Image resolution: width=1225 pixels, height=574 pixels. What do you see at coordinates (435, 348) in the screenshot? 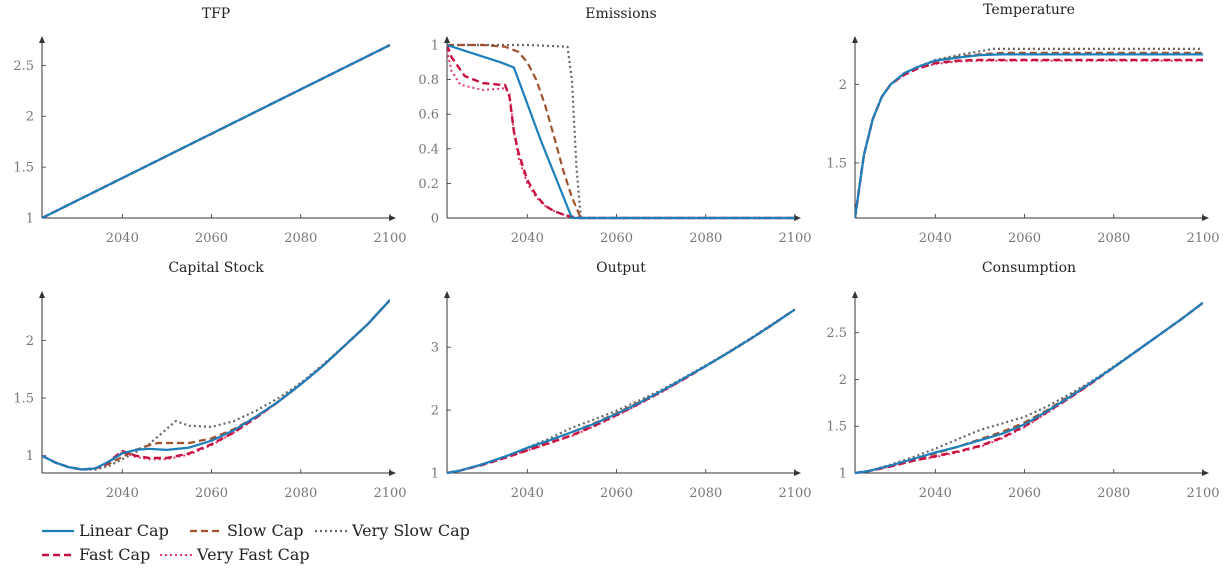
I see `y-tick-label: 3` at bounding box center [435, 348].